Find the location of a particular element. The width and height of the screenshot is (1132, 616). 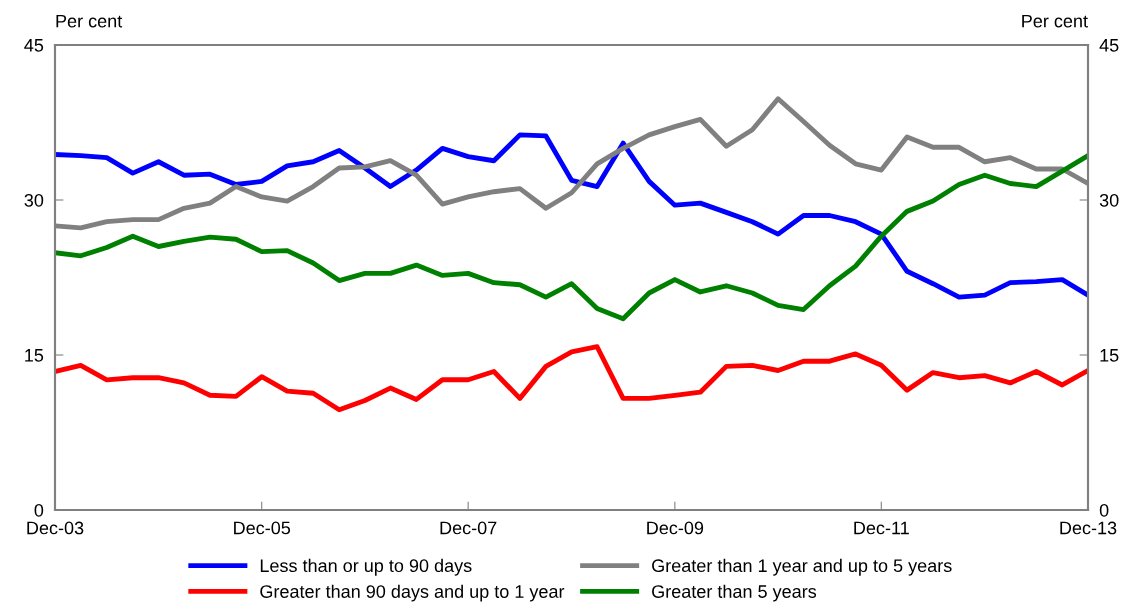

legend-label: Greater than 90 days and up to 1 year is located at coordinates (412, 593).